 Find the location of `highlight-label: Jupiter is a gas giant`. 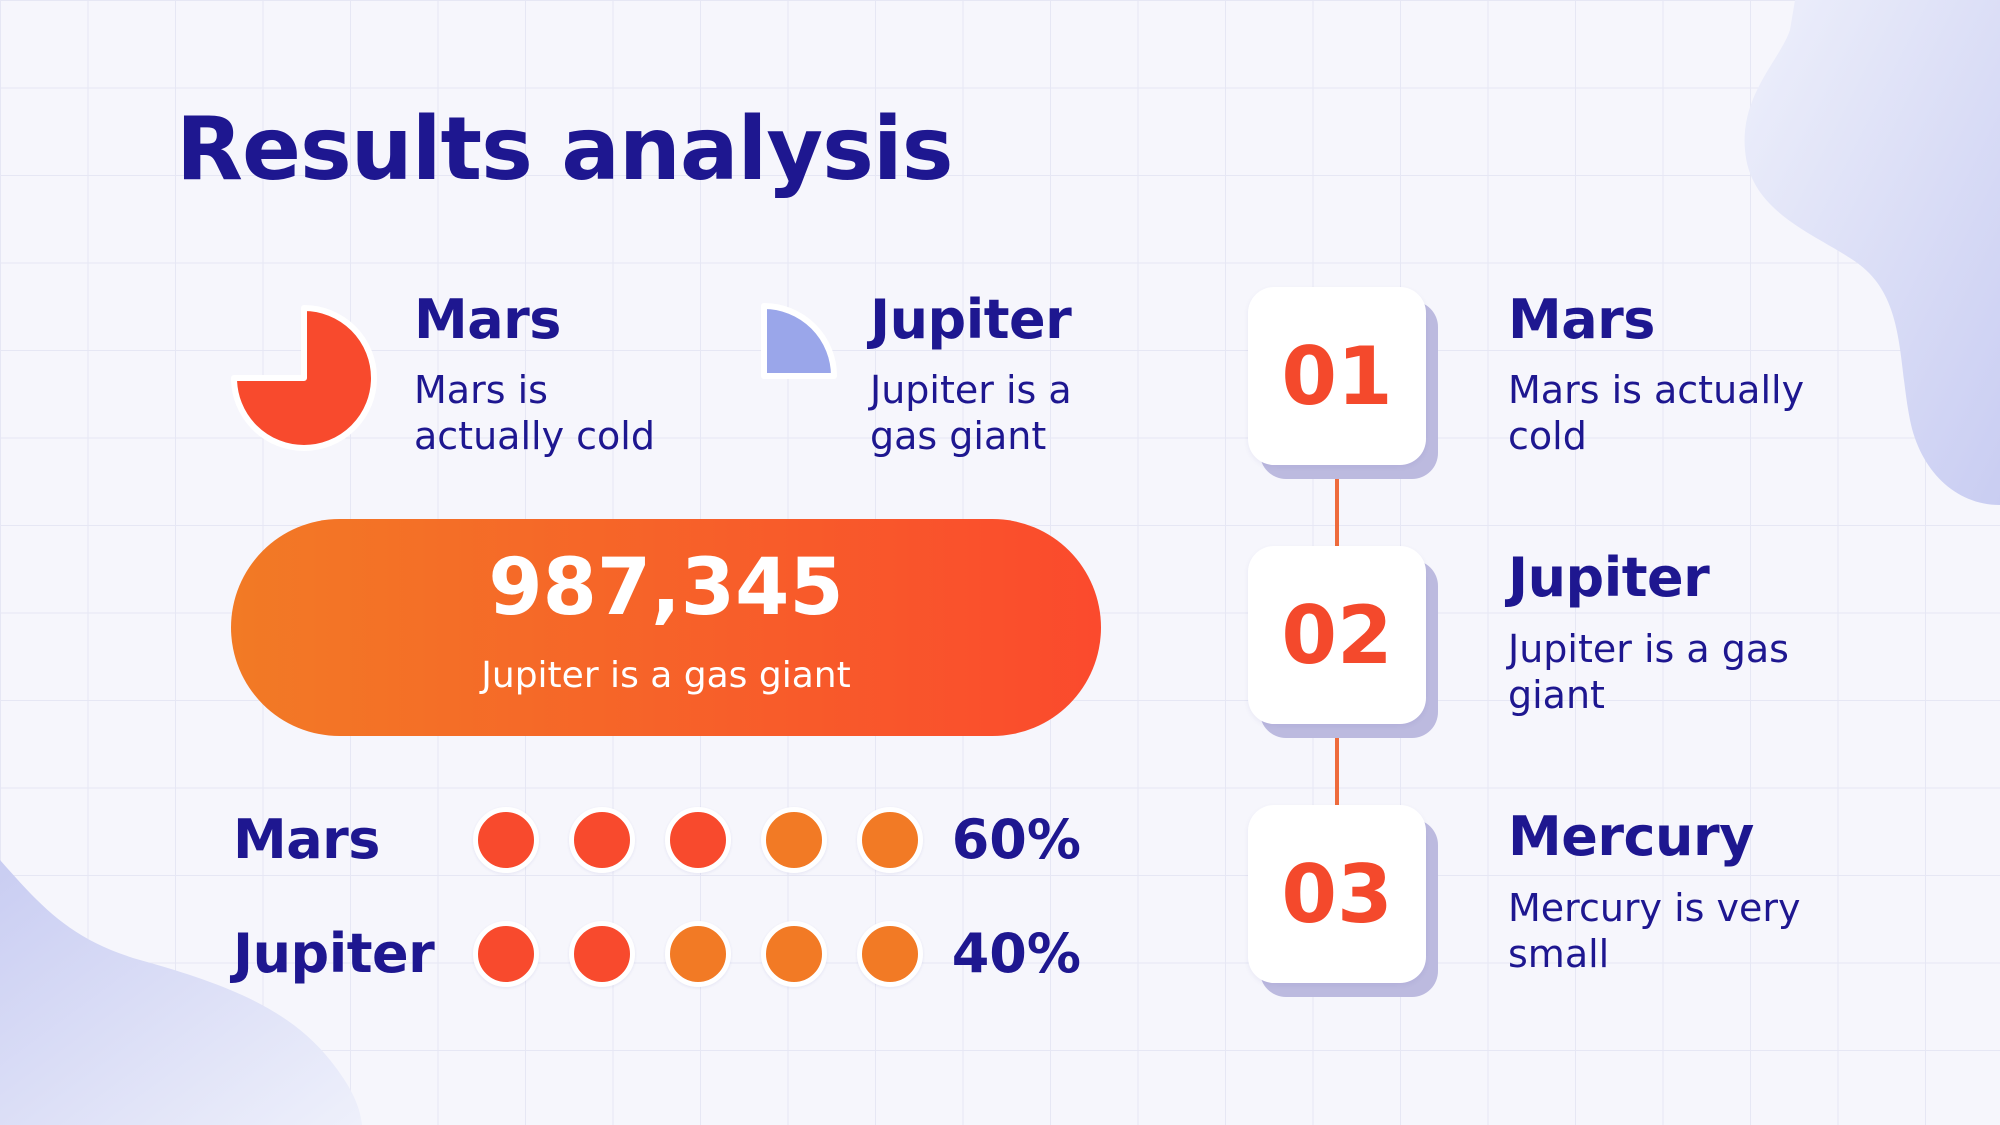

highlight-label: Jupiter is a gas giant is located at coordinates (666, 675).